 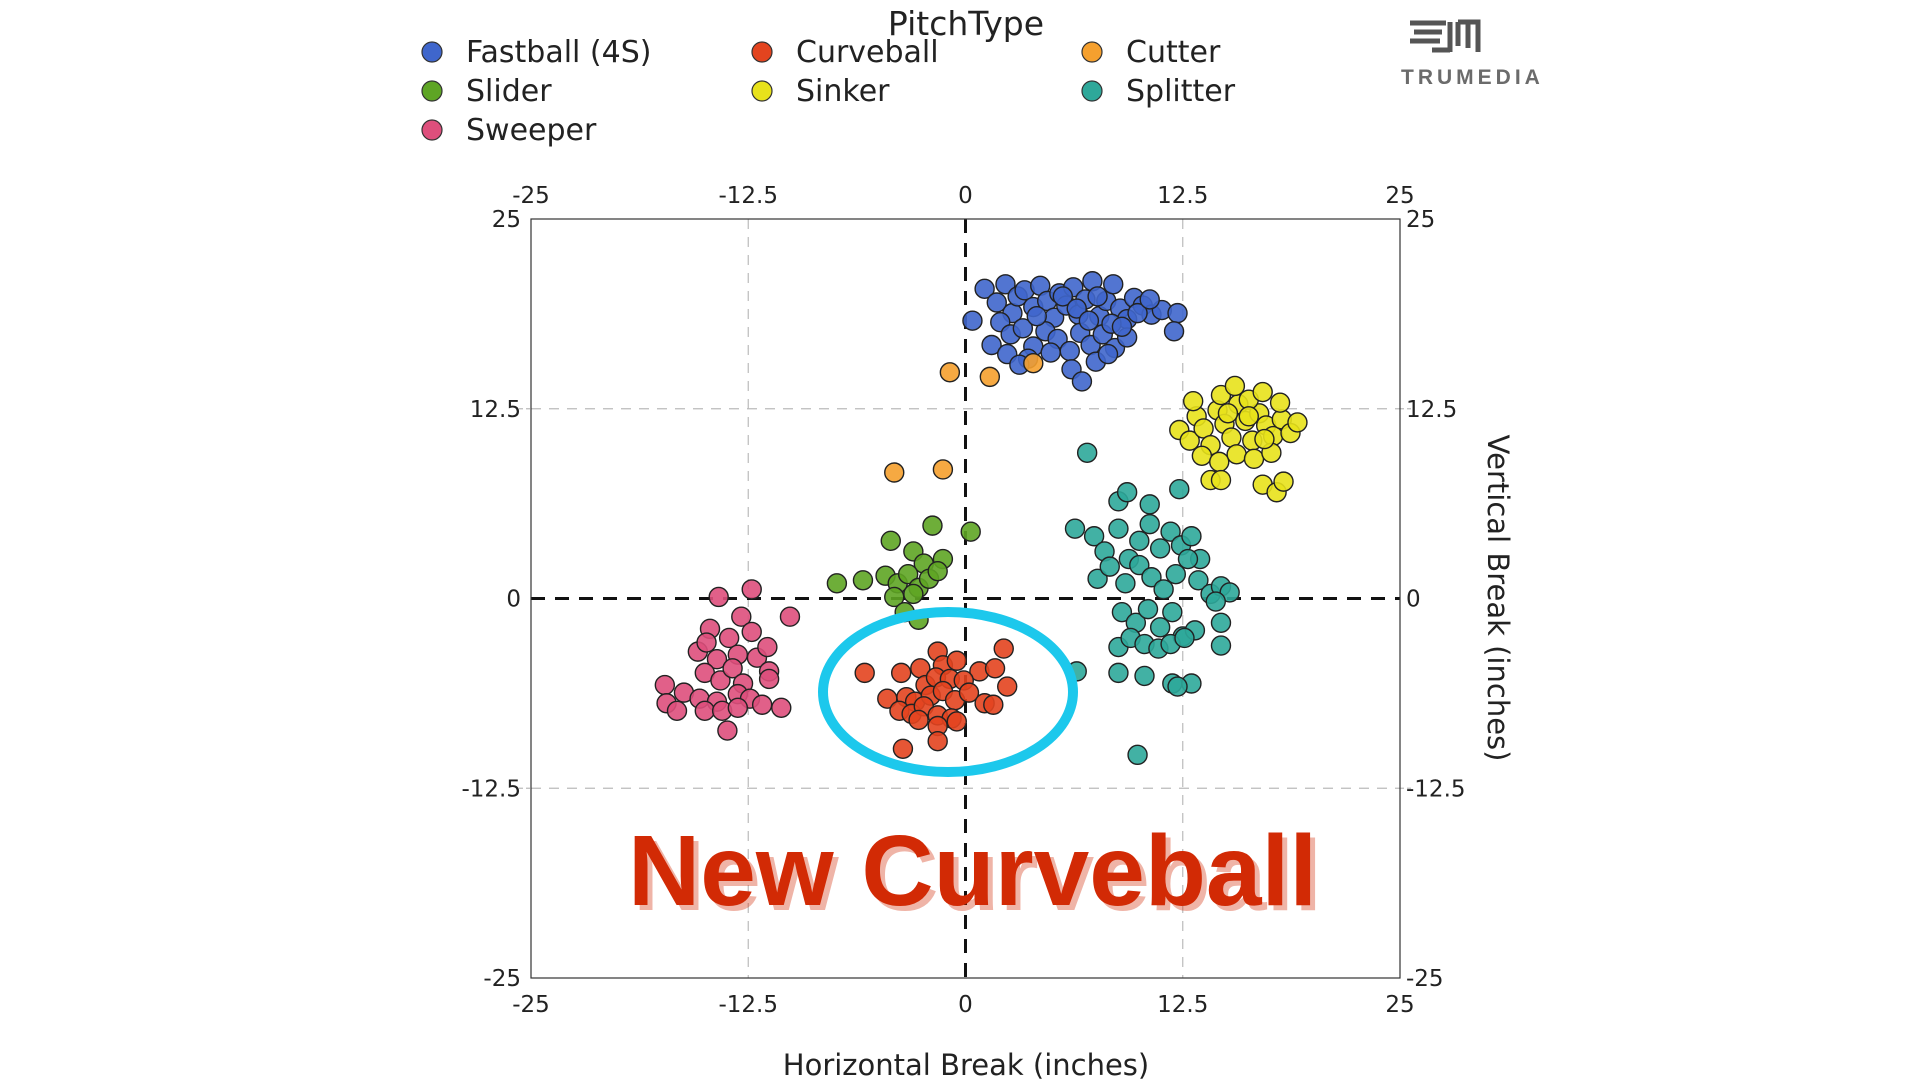 What do you see at coordinates (977, 876) in the screenshot?
I see `annotation-shadow: New Curveball` at bounding box center [977, 876].